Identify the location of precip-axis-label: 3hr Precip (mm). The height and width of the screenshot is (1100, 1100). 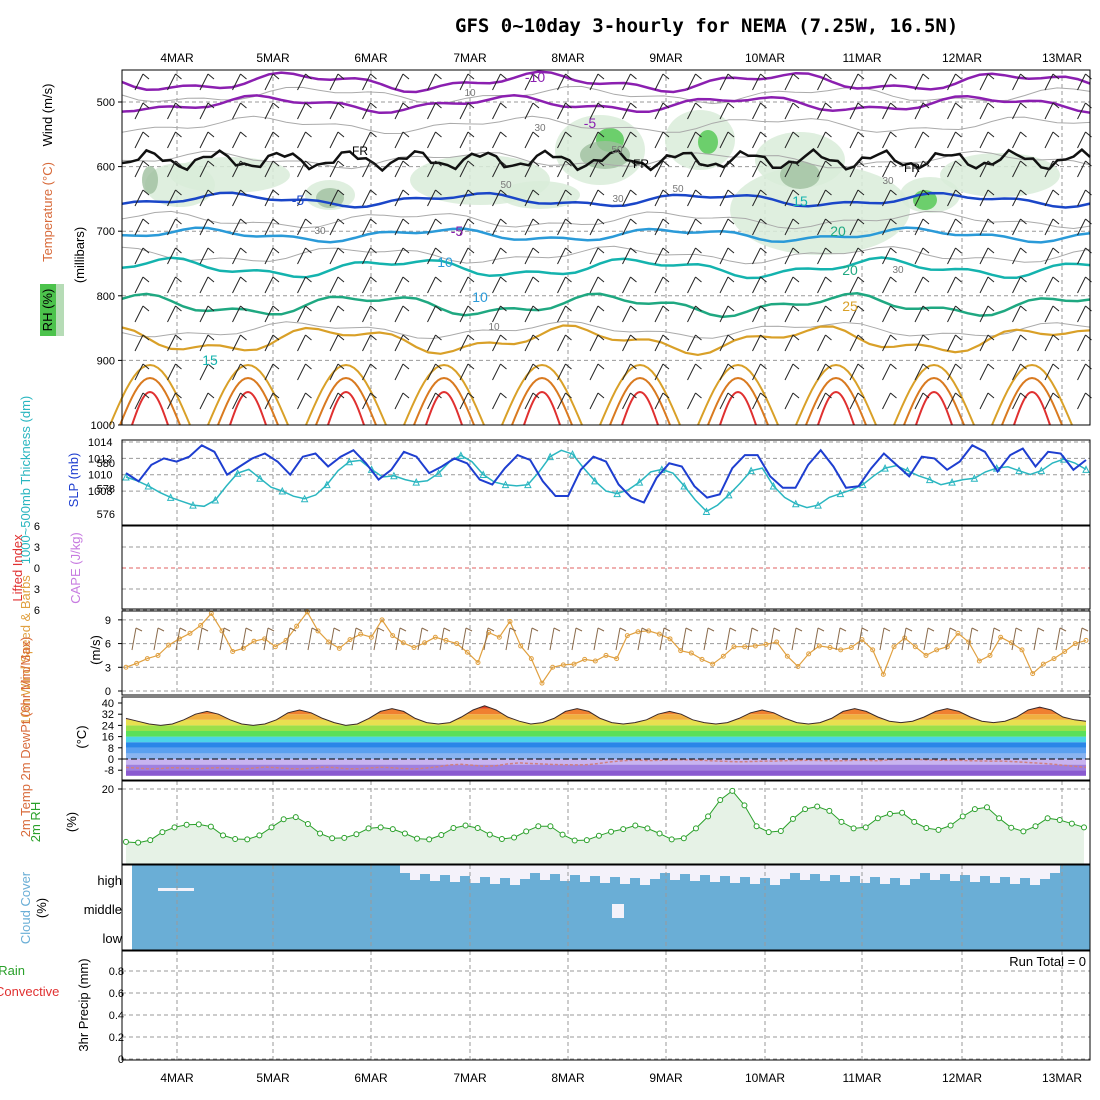
(83, 1004).